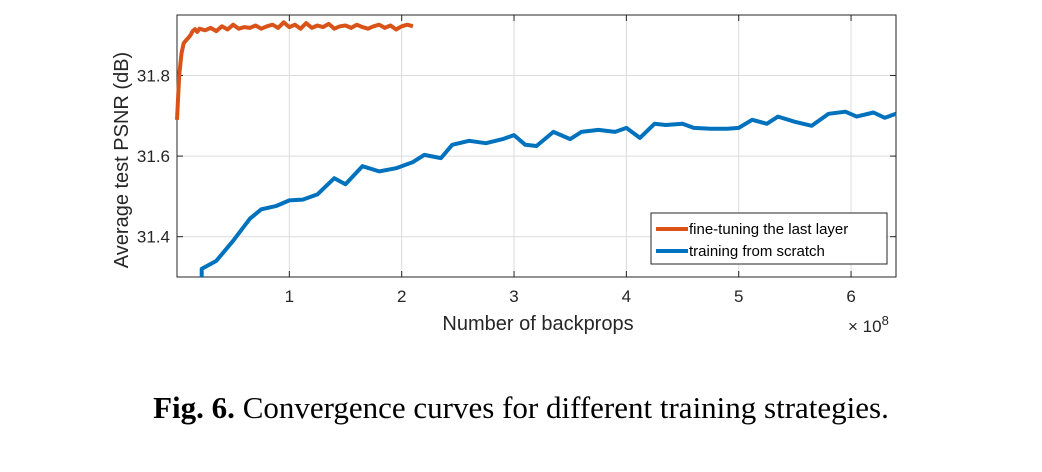 The image size is (1042, 472). Describe the element at coordinates (513, 296) in the screenshot. I see `x-tick-label: 3` at that location.